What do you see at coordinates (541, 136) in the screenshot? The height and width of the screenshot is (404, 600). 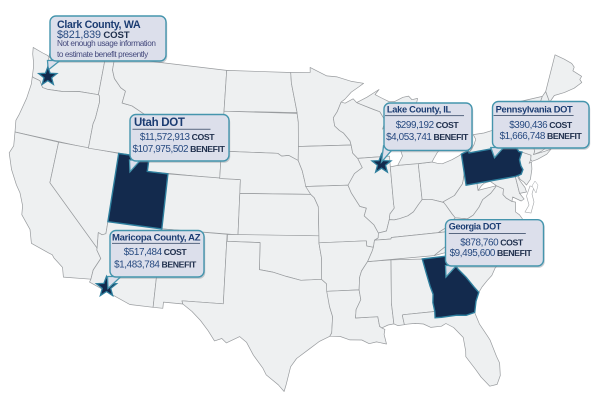 I see `svg-text: $1,666,748 BENEFIT` at bounding box center [541, 136].